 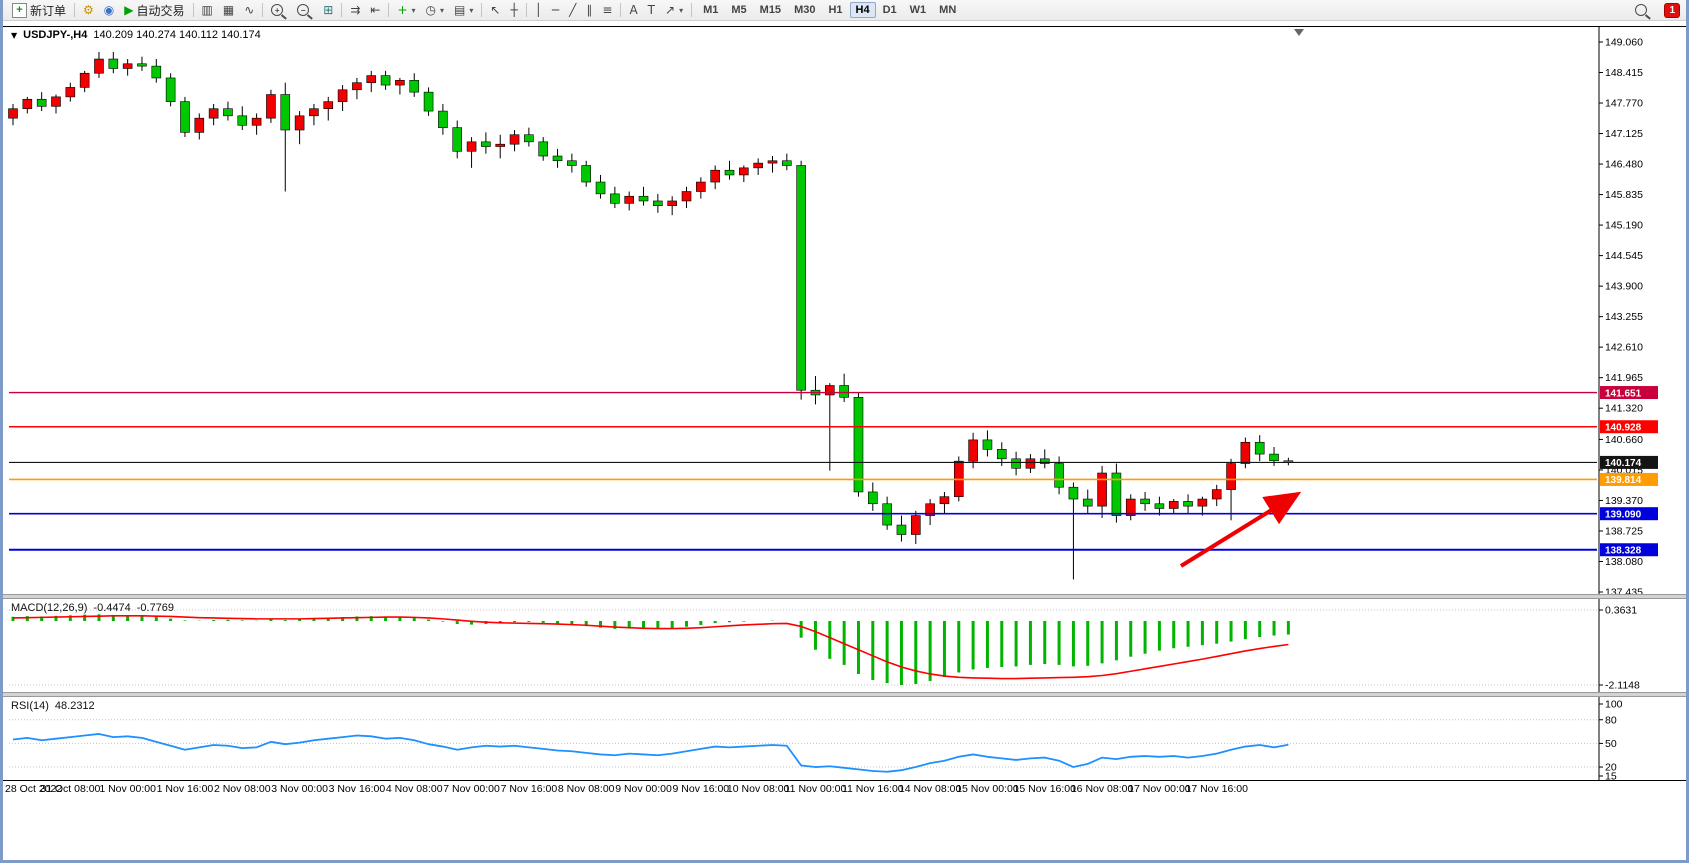 I want to click on rsi-axis-label: 100, so click(x=1614, y=705).